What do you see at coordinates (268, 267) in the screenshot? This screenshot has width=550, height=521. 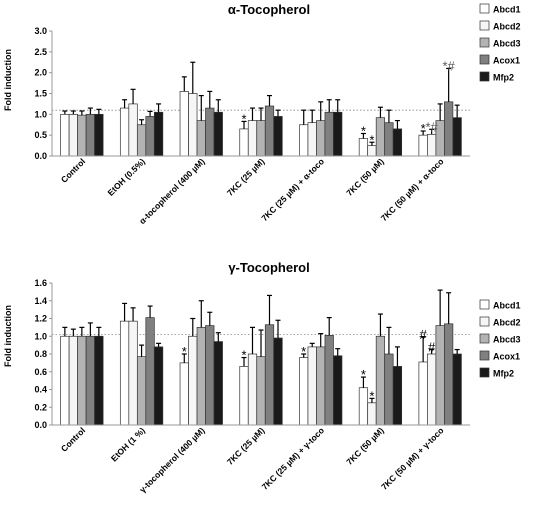 I see `chart-title: γ-Tocopherol` at bounding box center [268, 267].